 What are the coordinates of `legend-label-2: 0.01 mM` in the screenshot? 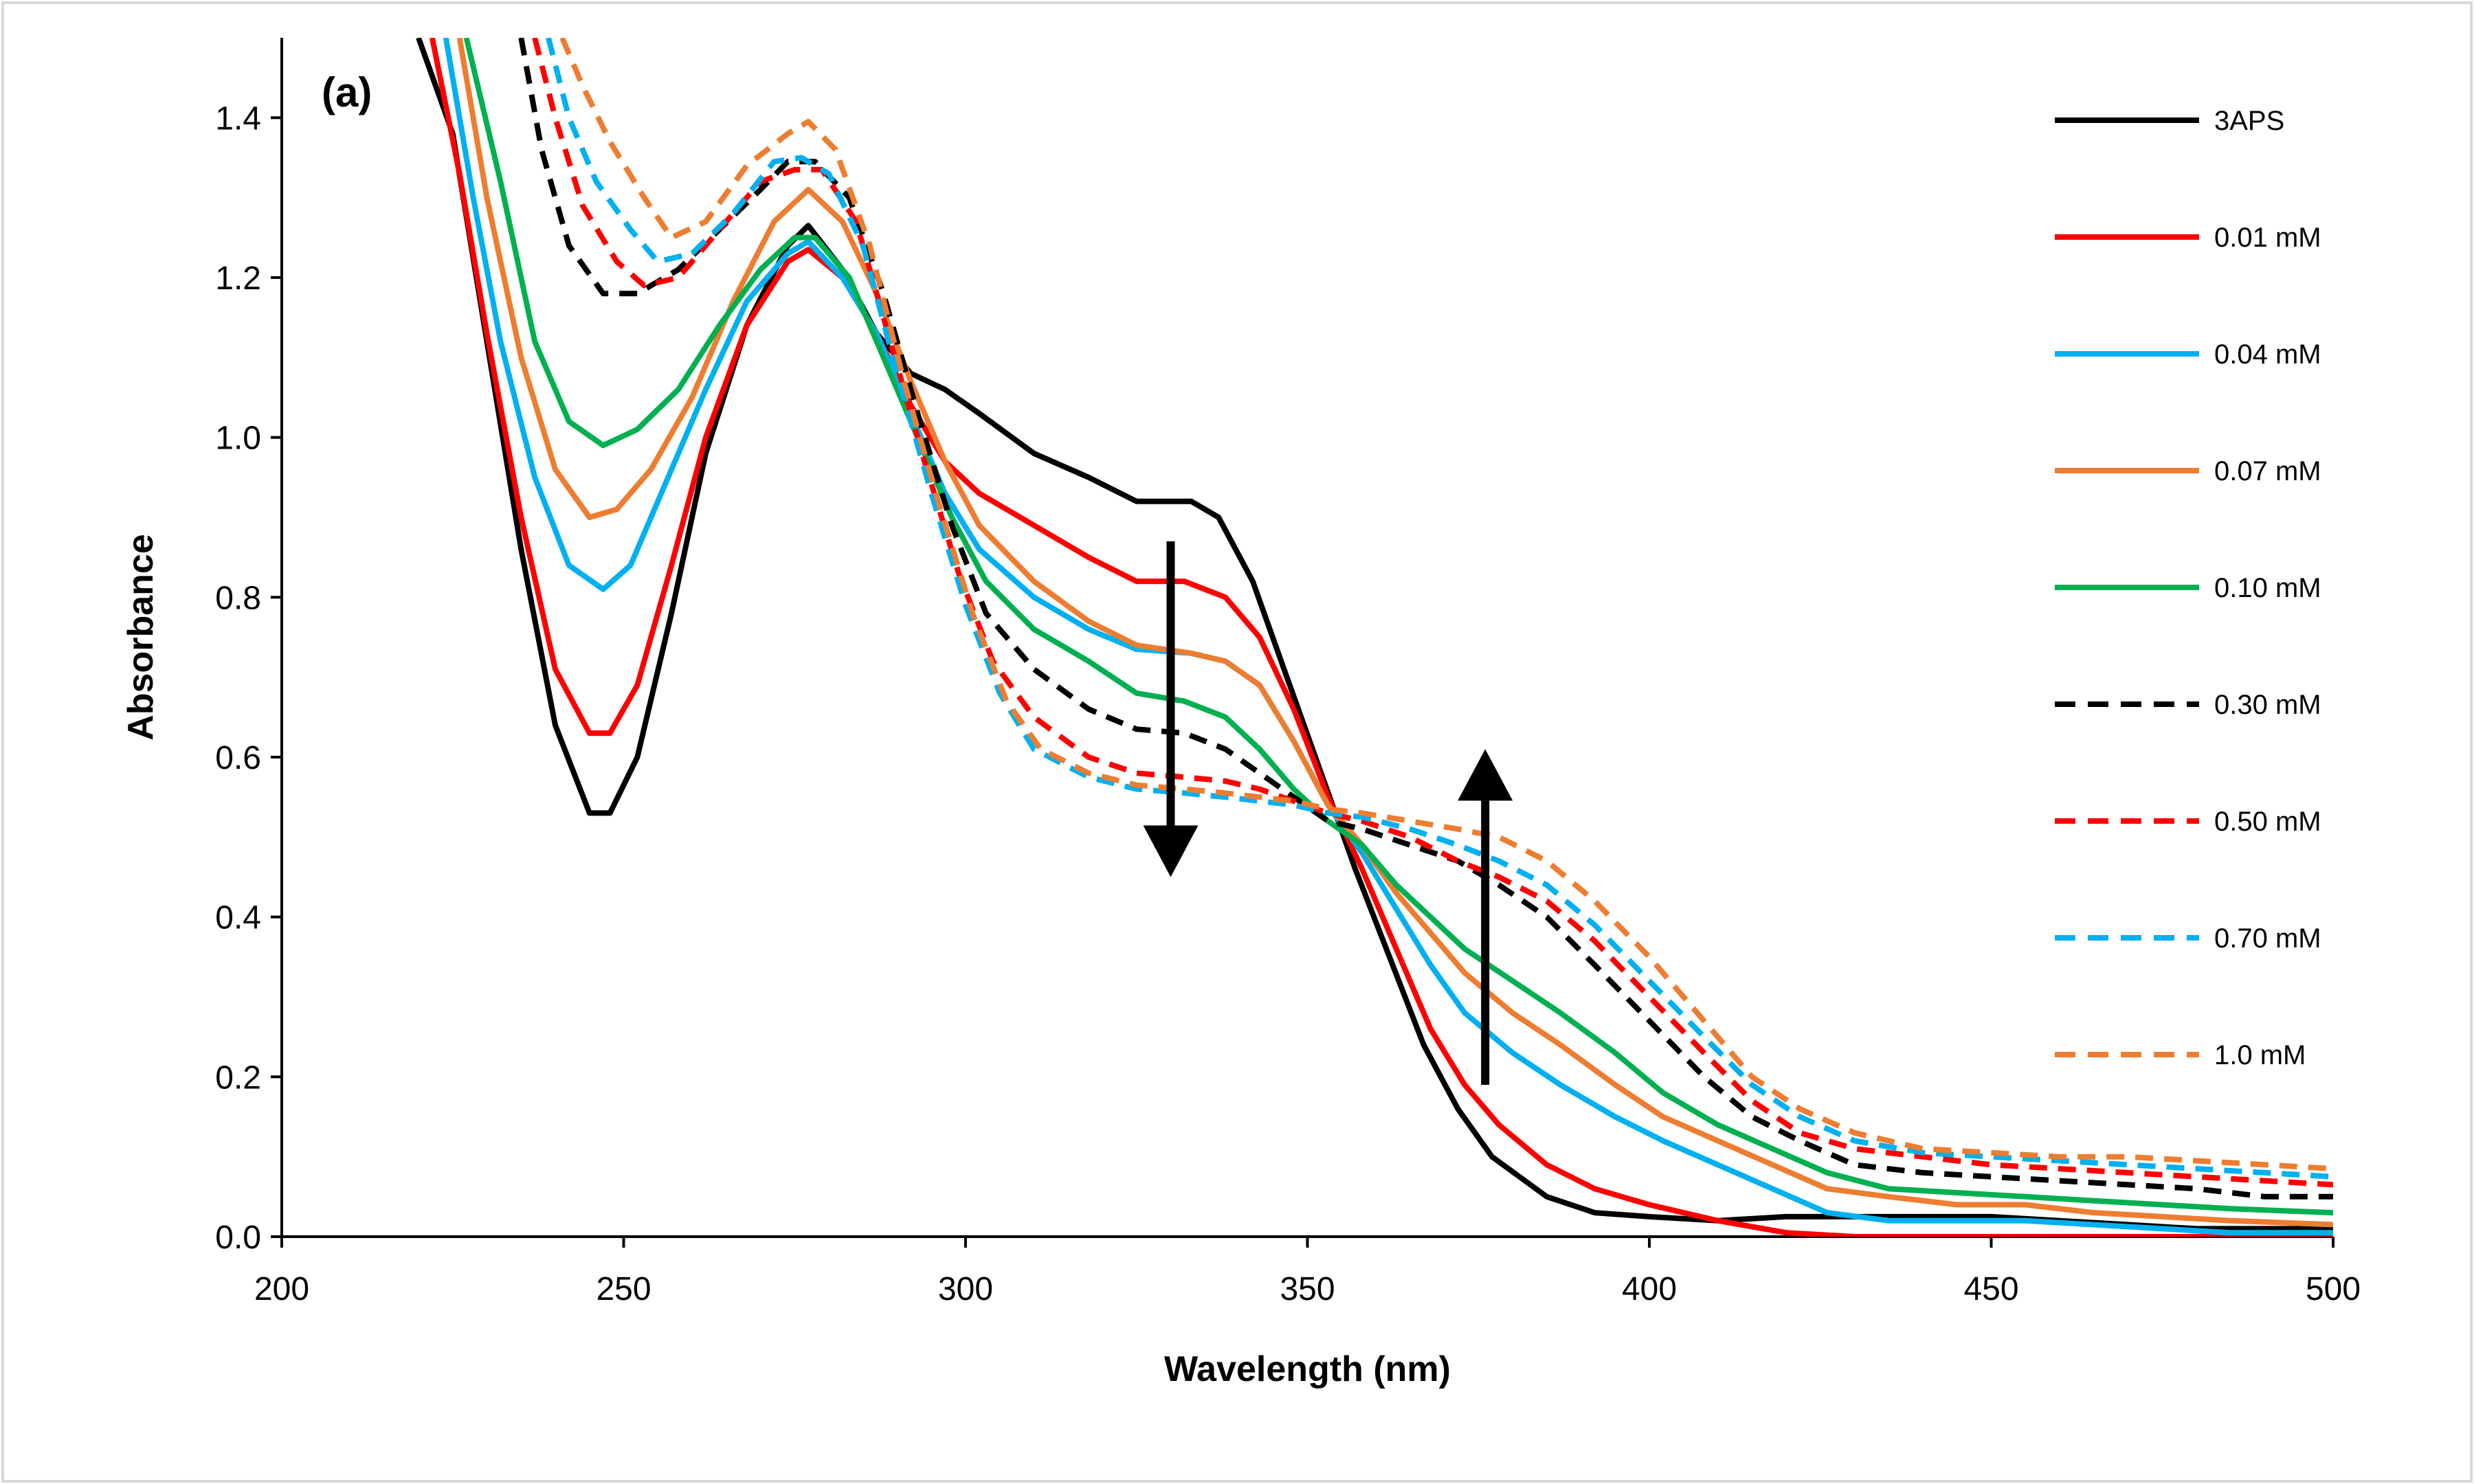 It's located at (2267, 238).